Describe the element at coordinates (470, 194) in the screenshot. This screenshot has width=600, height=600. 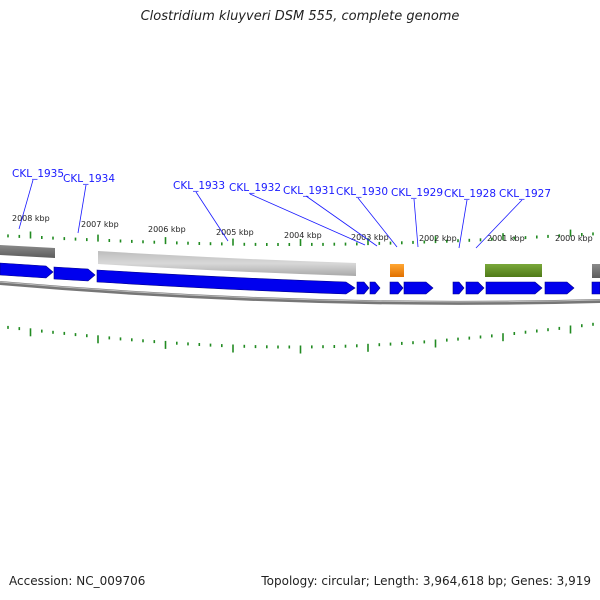
I see `gene-label-ckl-1928: CKL_1928` at that location.